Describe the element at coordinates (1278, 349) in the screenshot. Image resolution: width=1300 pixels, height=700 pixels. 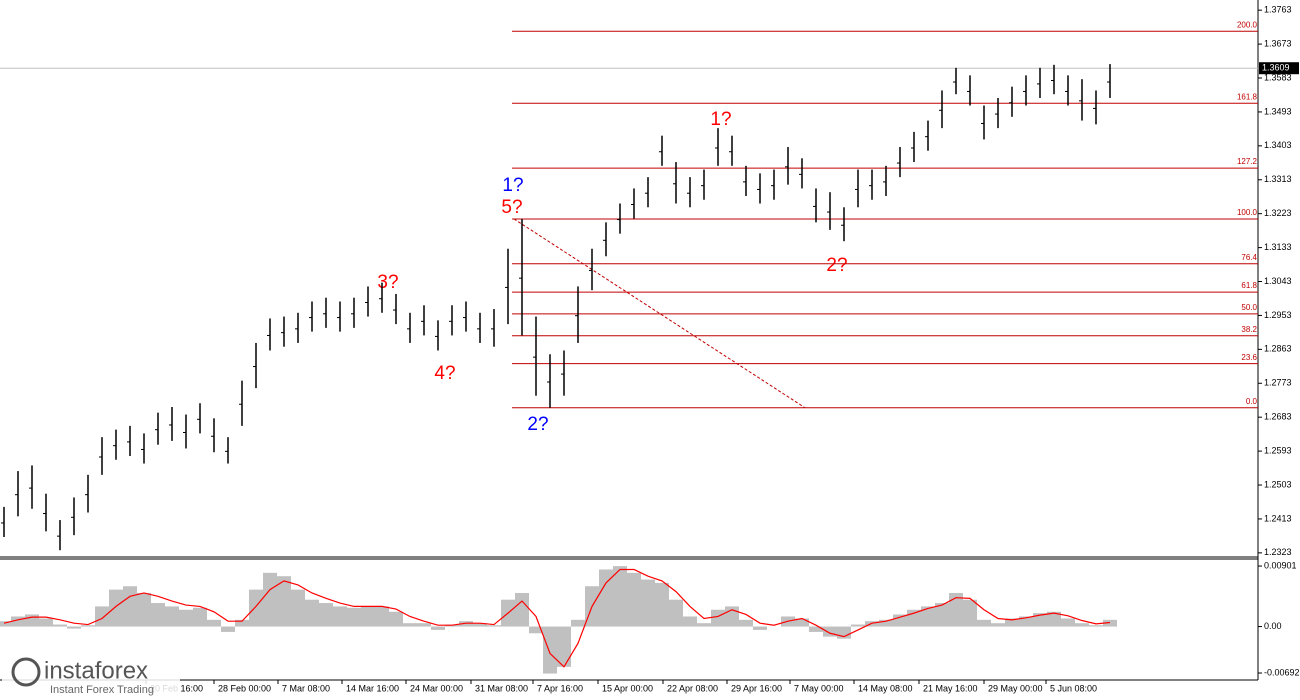
I see `y-tick-label: 1.2863` at that location.